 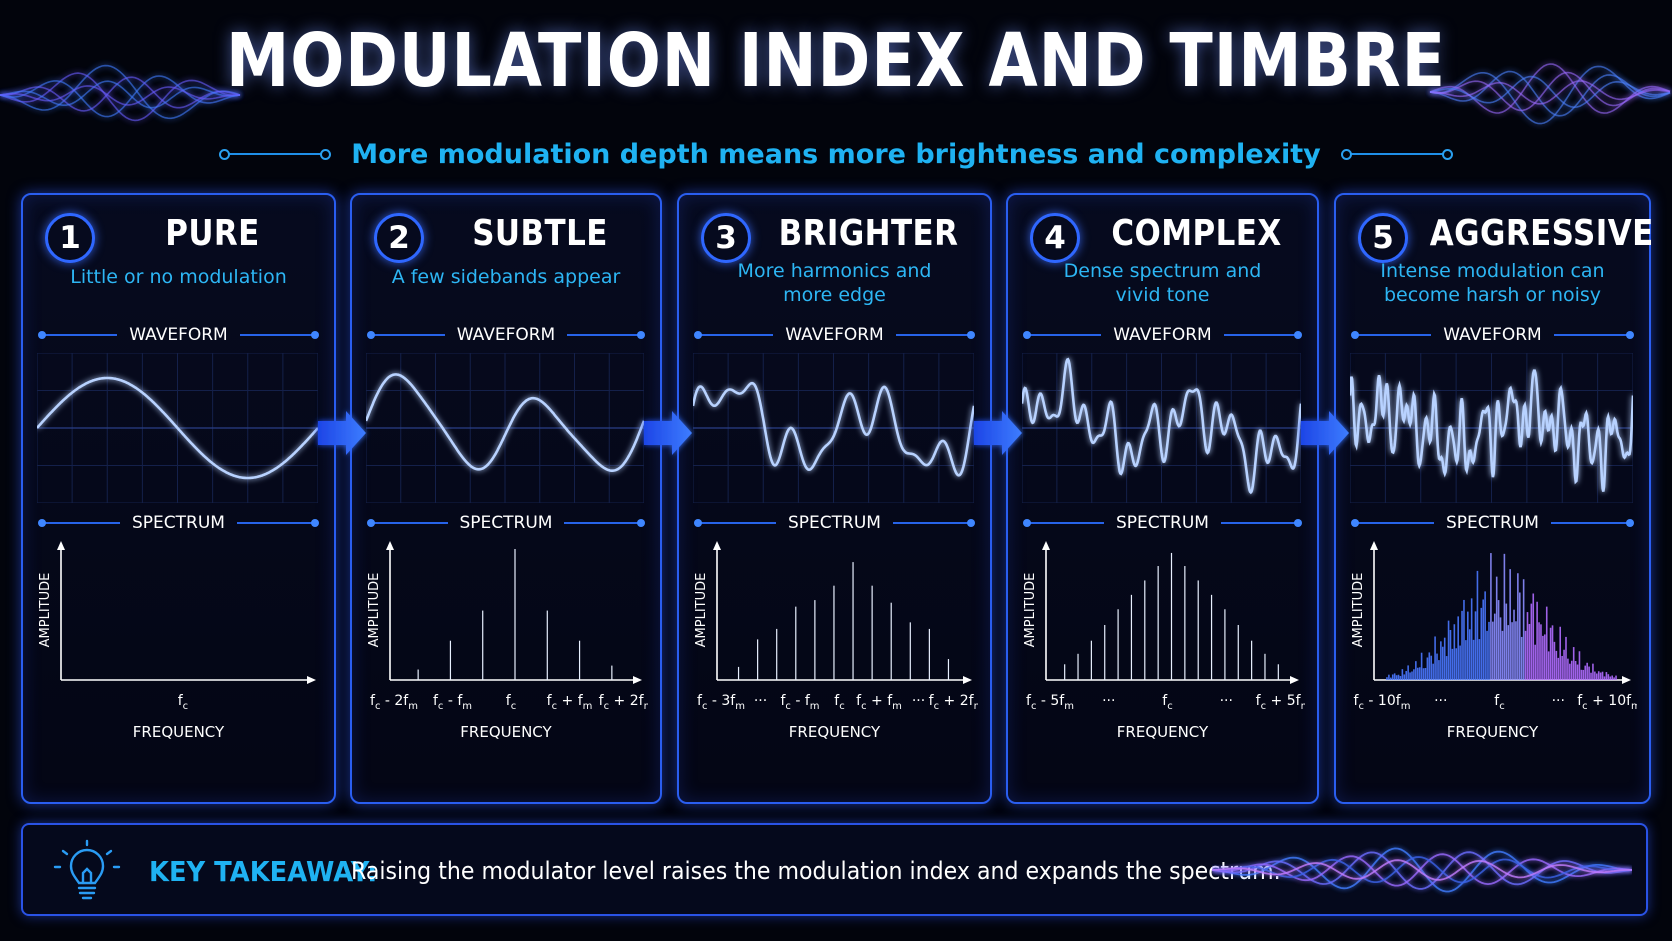 What do you see at coordinates (1162, 283) in the screenshot?
I see `stage-description: Dense spectrum and vivid tone` at bounding box center [1162, 283].